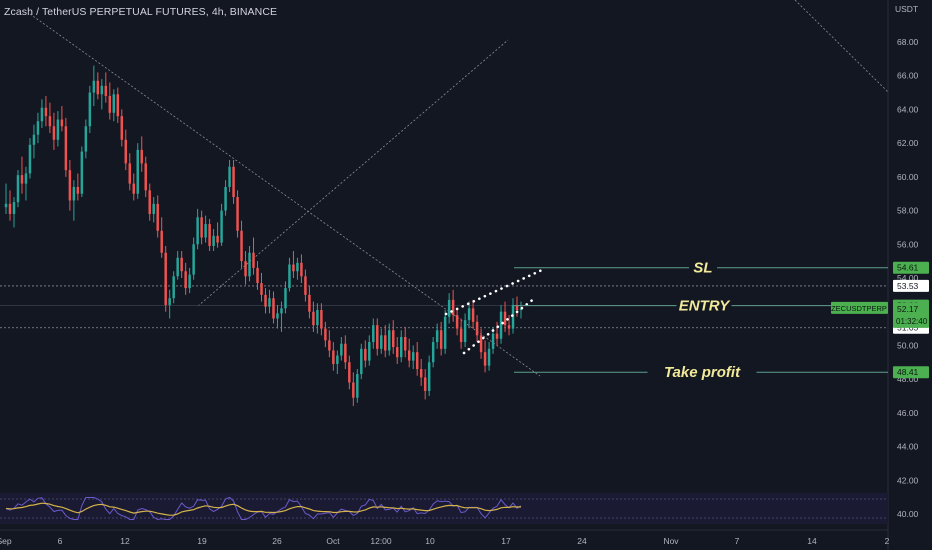 Image resolution: width=932 pixels, height=550 pixels. I want to click on y-tick-label: 44.00, so click(908, 447).